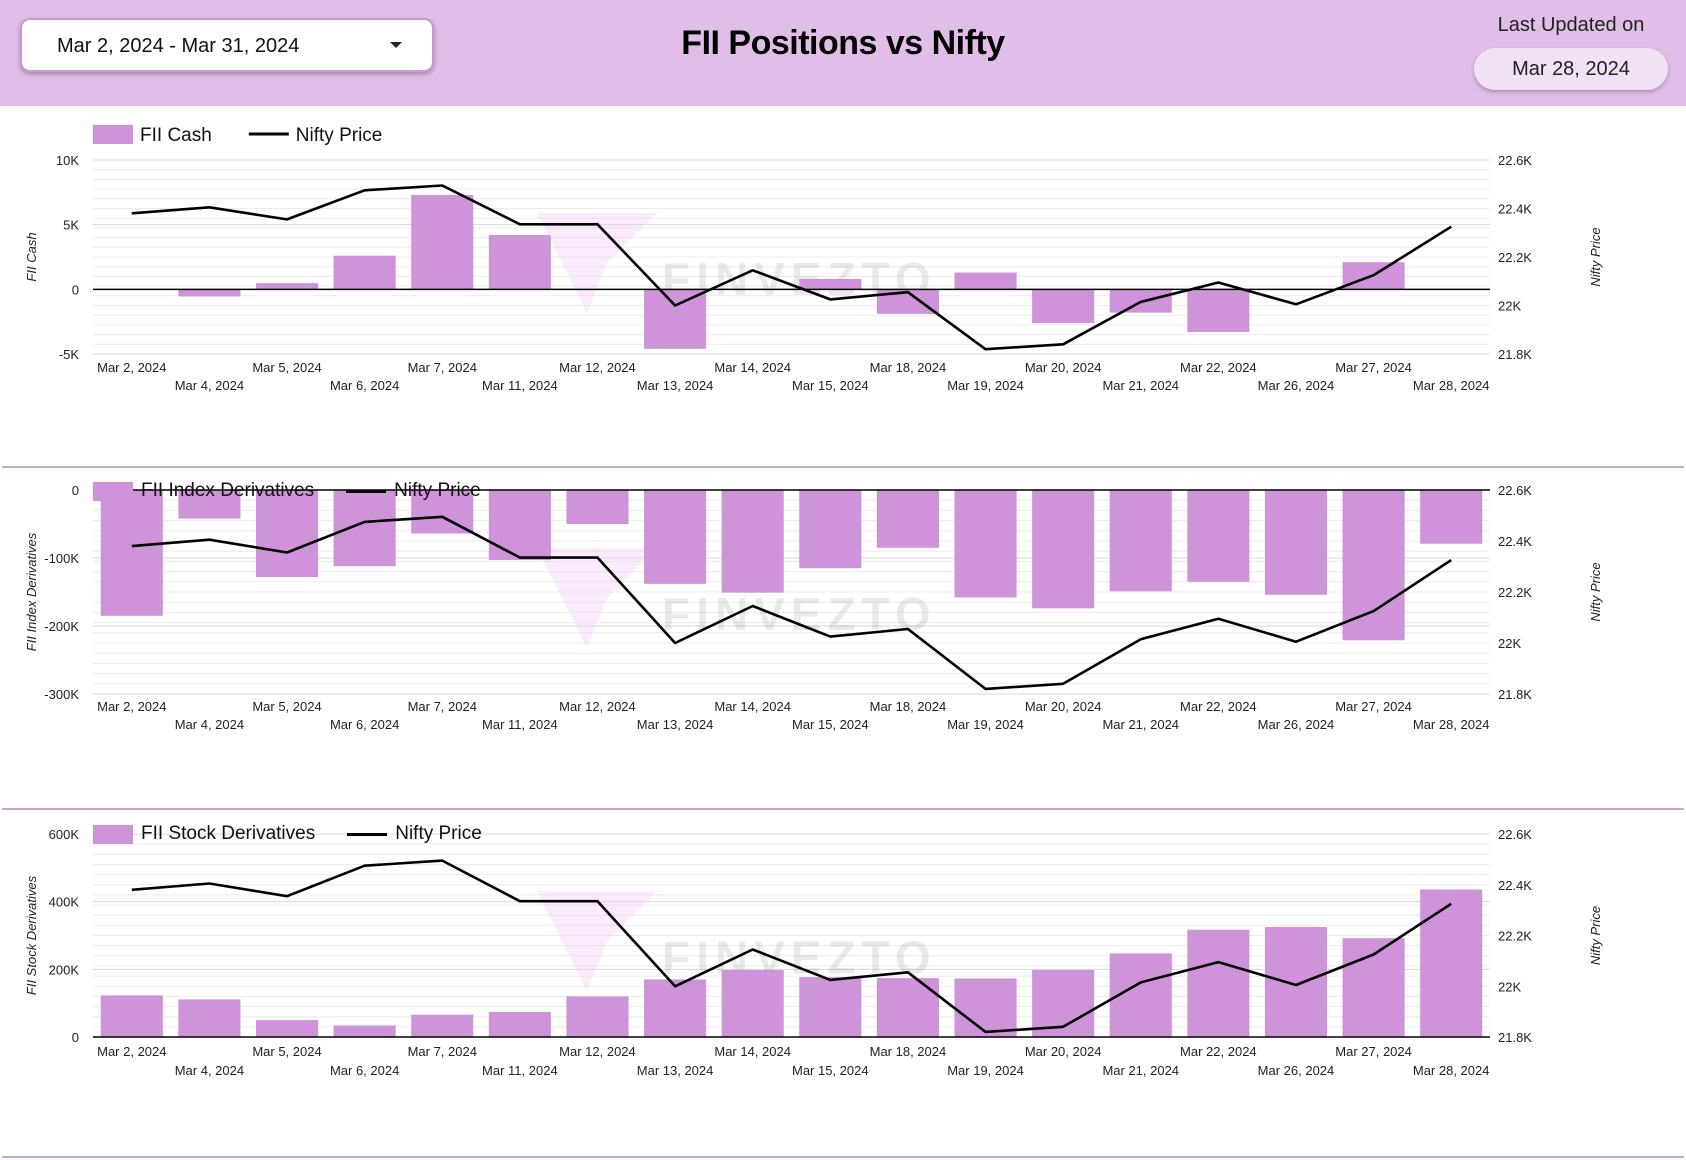  Describe the element at coordinates (791, 267) in the screenshot. I see `nifty-price-line` at that location.